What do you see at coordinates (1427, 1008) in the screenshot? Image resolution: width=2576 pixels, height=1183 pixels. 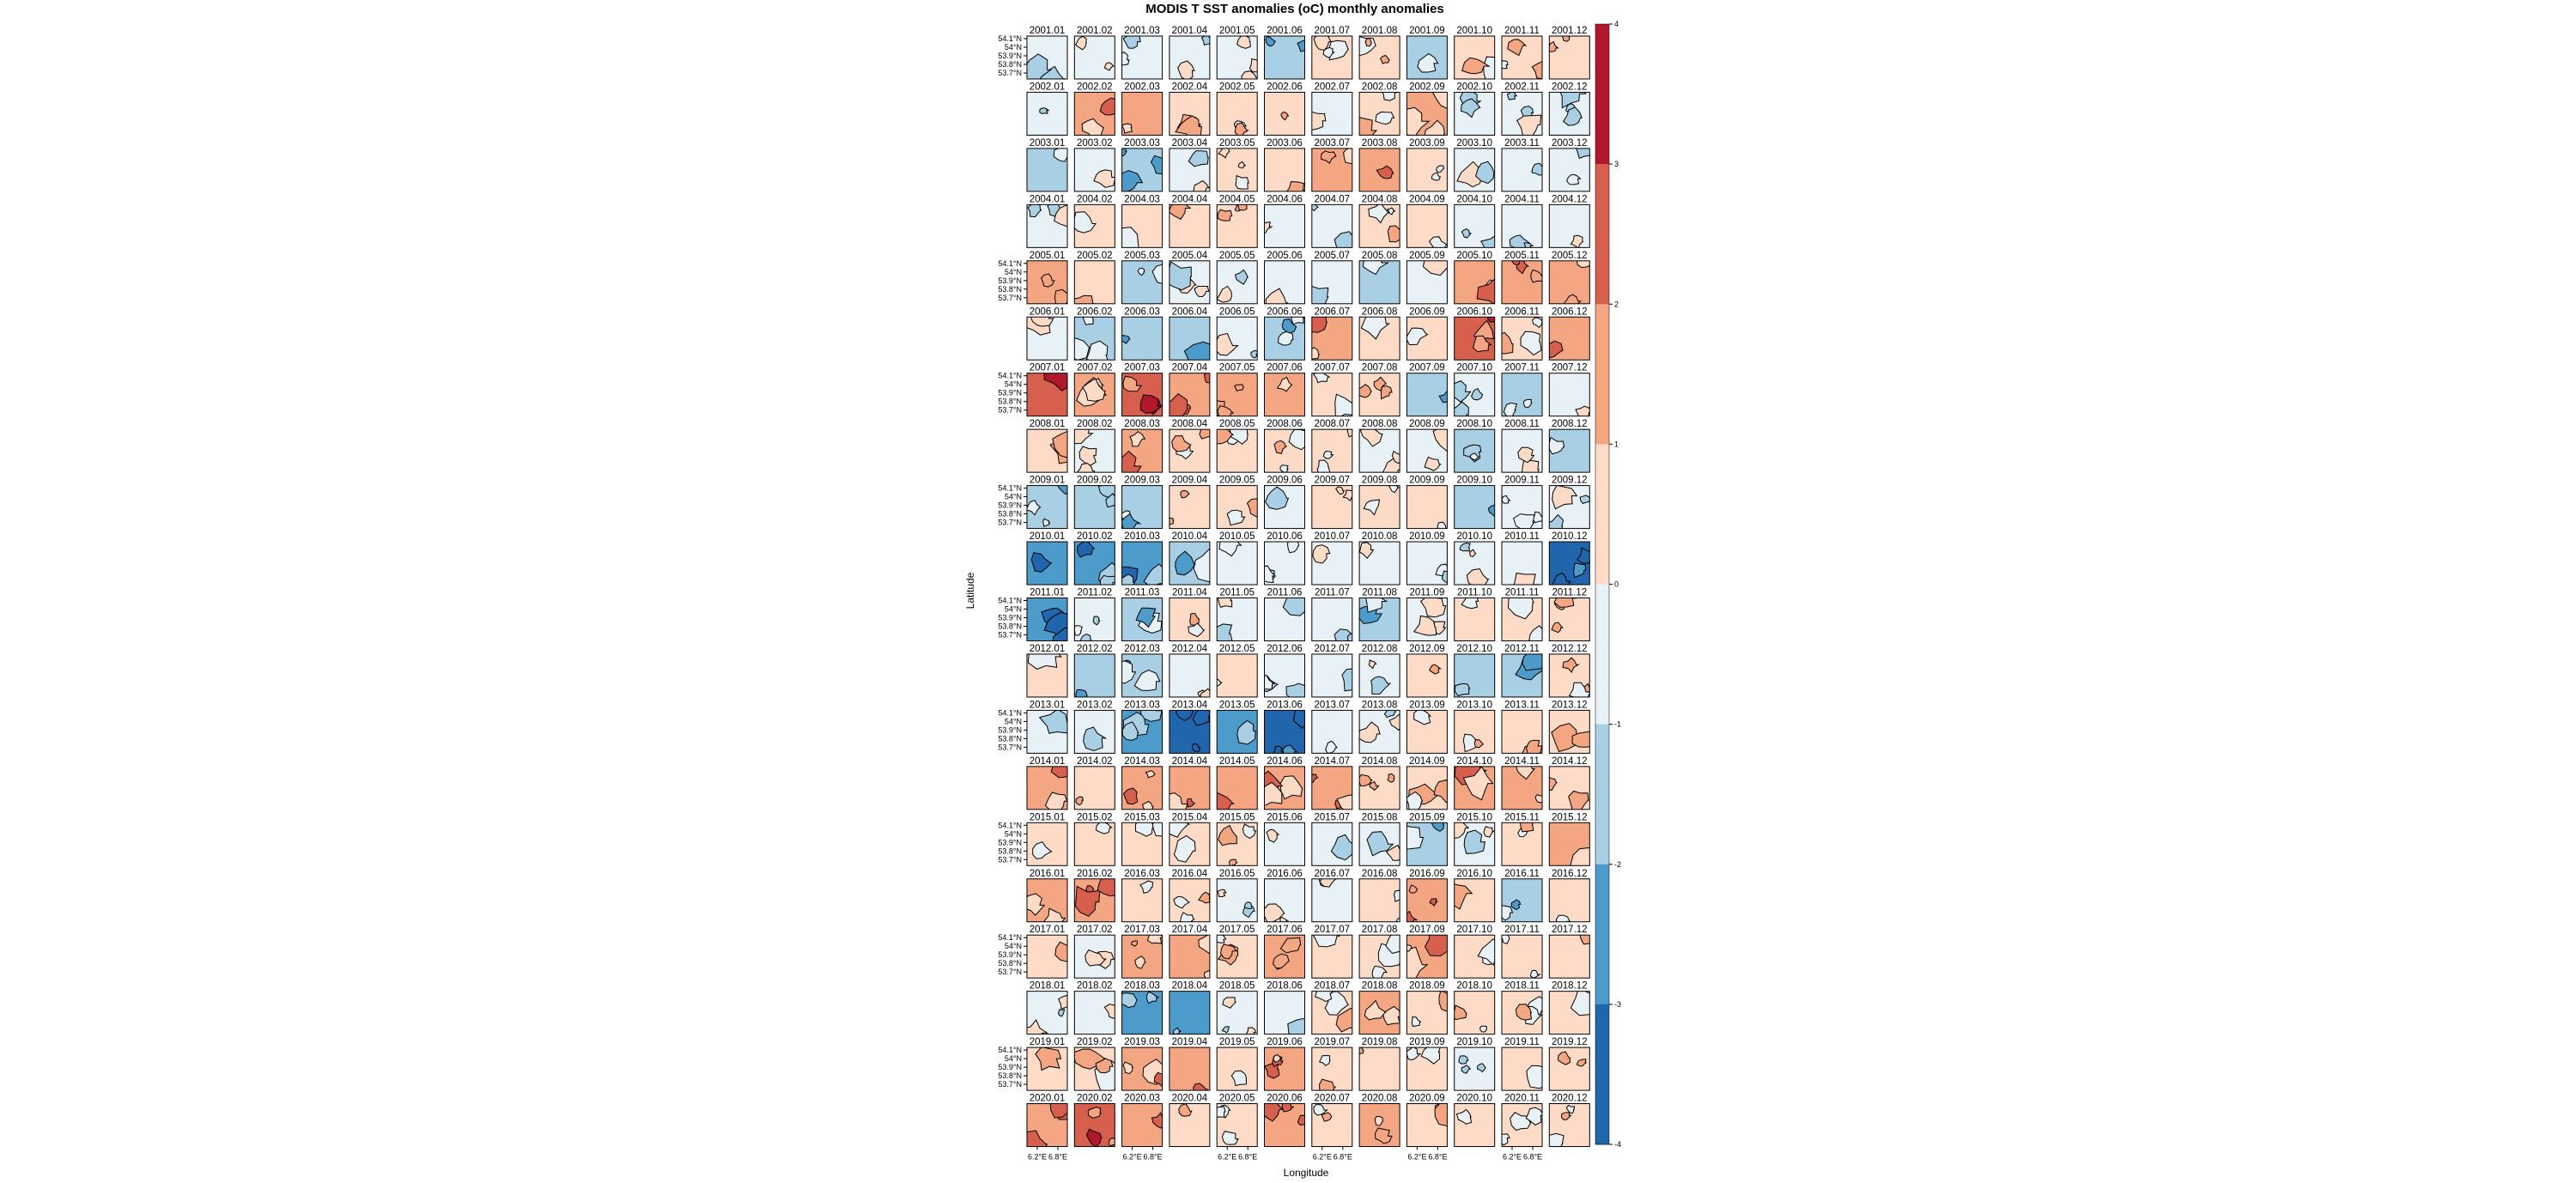 I see `panel-2018-09: 2018.09` at bounding box center [1427, 1008].